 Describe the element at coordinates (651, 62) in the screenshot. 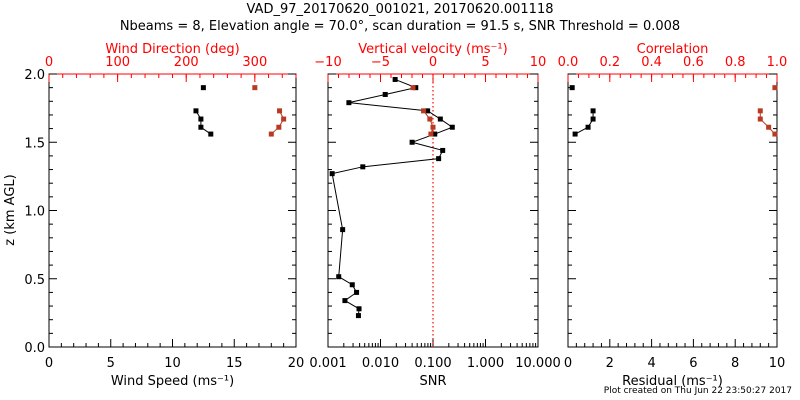

I see `top-tick-label: 0.4` at that location.